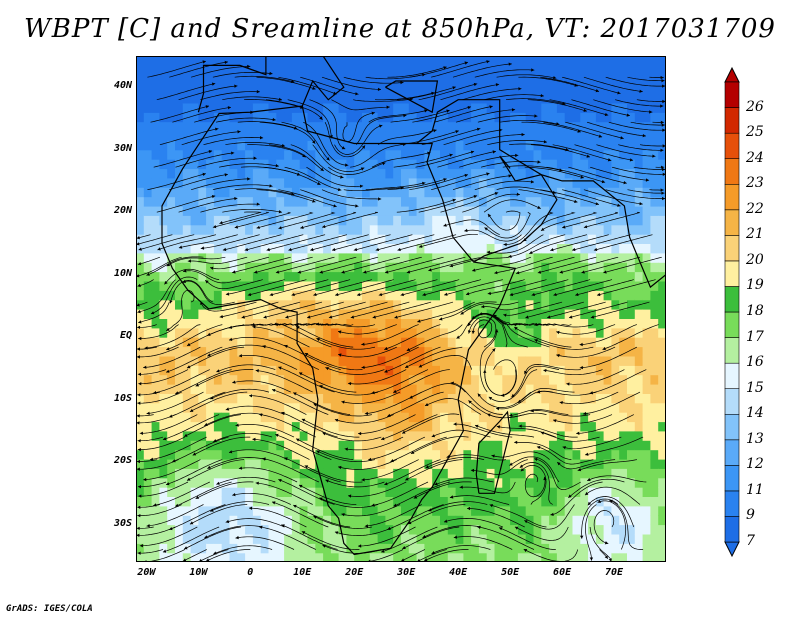  What do you see at coordinates (562, 572) in the screenshot?
I see `lon-tick-label: 60E` at bounding box center [562, 572].